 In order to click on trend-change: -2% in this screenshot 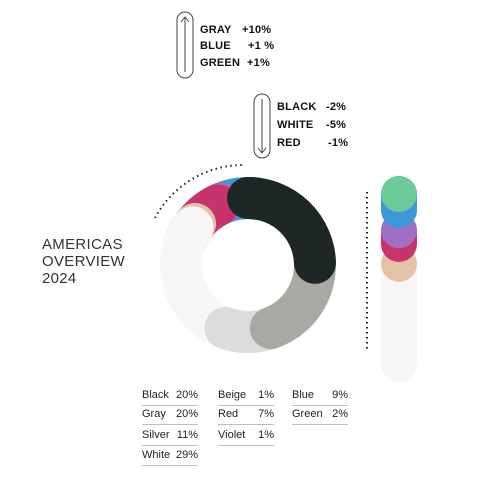, I will do `click(336, 107)`.